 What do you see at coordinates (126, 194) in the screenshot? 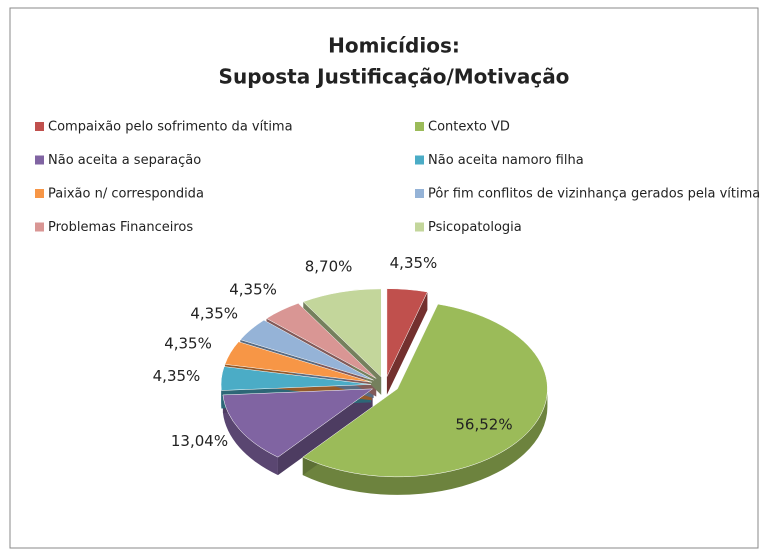
I see `legend-label: Paixão n/ correspondida` at bounding box center [126, 194].